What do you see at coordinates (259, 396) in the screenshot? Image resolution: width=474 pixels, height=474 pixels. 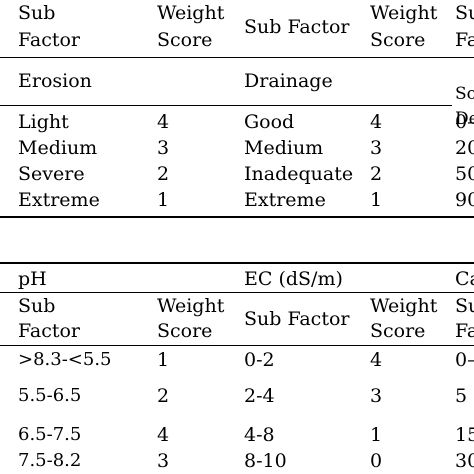 I see `sub-factor-cell: 2-4` at bounding box center [259, 396].